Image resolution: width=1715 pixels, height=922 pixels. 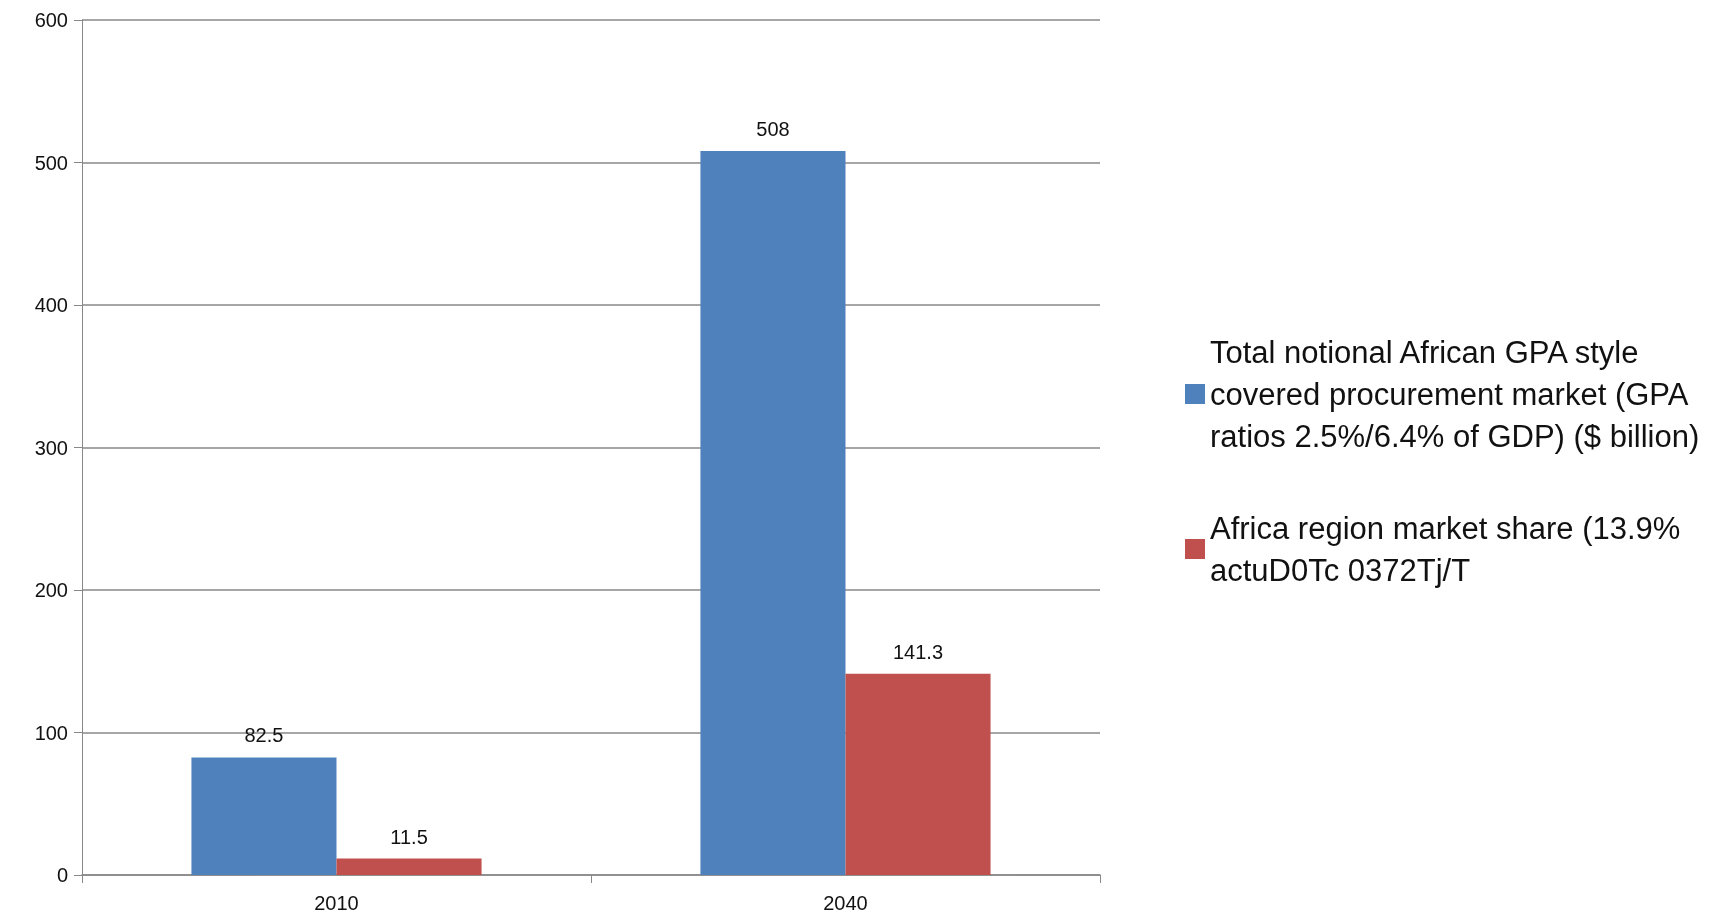 What do you see at coordinates (1455, 394) in the screenshot?
I see `legend-label: Total notional African GPA style covered procurement market (GPA ratios 2.5%/6.4% of GDP) ($ billion)` at bounding box center [1455, 394].